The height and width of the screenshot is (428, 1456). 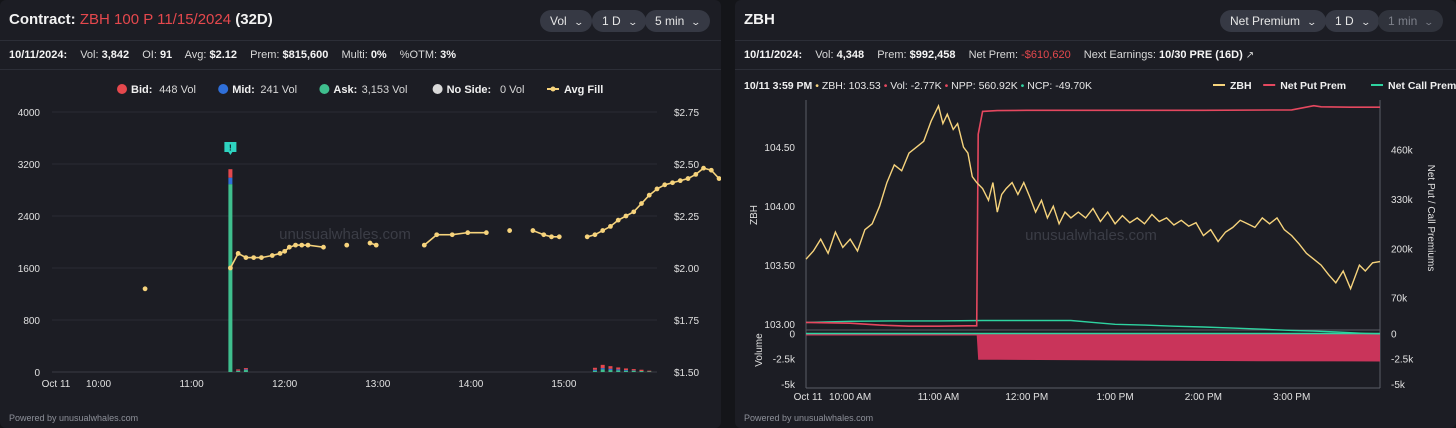 What do you see at coordinates (29, 113) in the screenshot?
I see `y-left-tick-label: 4000` at bounding box center [29, 113].